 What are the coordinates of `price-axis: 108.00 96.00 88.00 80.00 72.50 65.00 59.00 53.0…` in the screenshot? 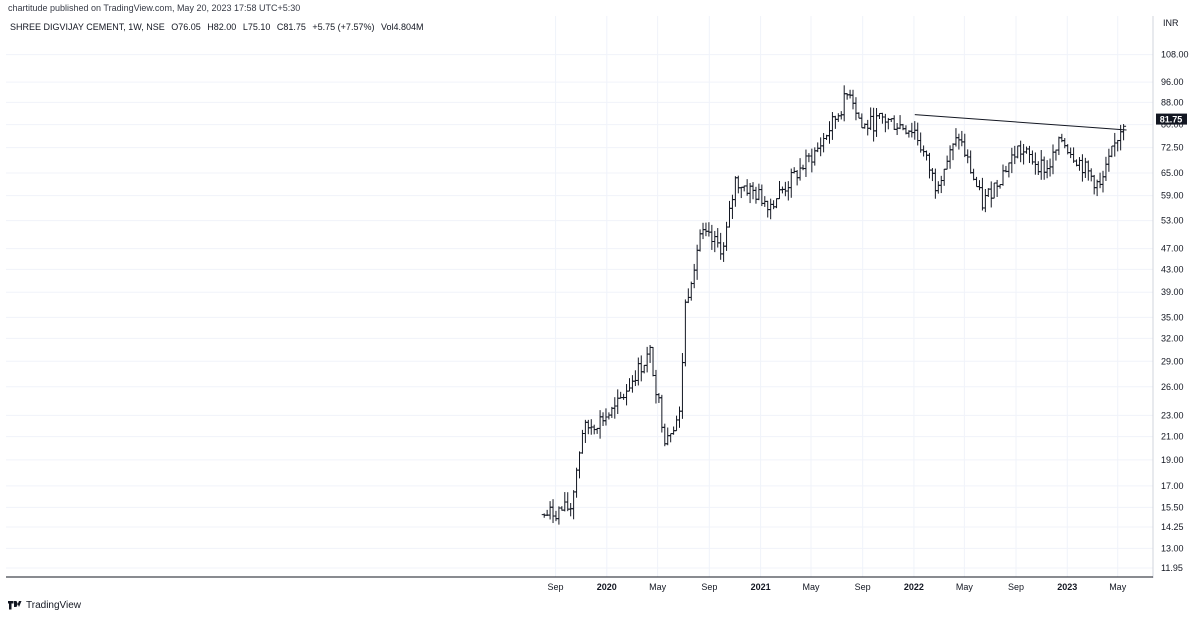 It's located at (1175, 311).